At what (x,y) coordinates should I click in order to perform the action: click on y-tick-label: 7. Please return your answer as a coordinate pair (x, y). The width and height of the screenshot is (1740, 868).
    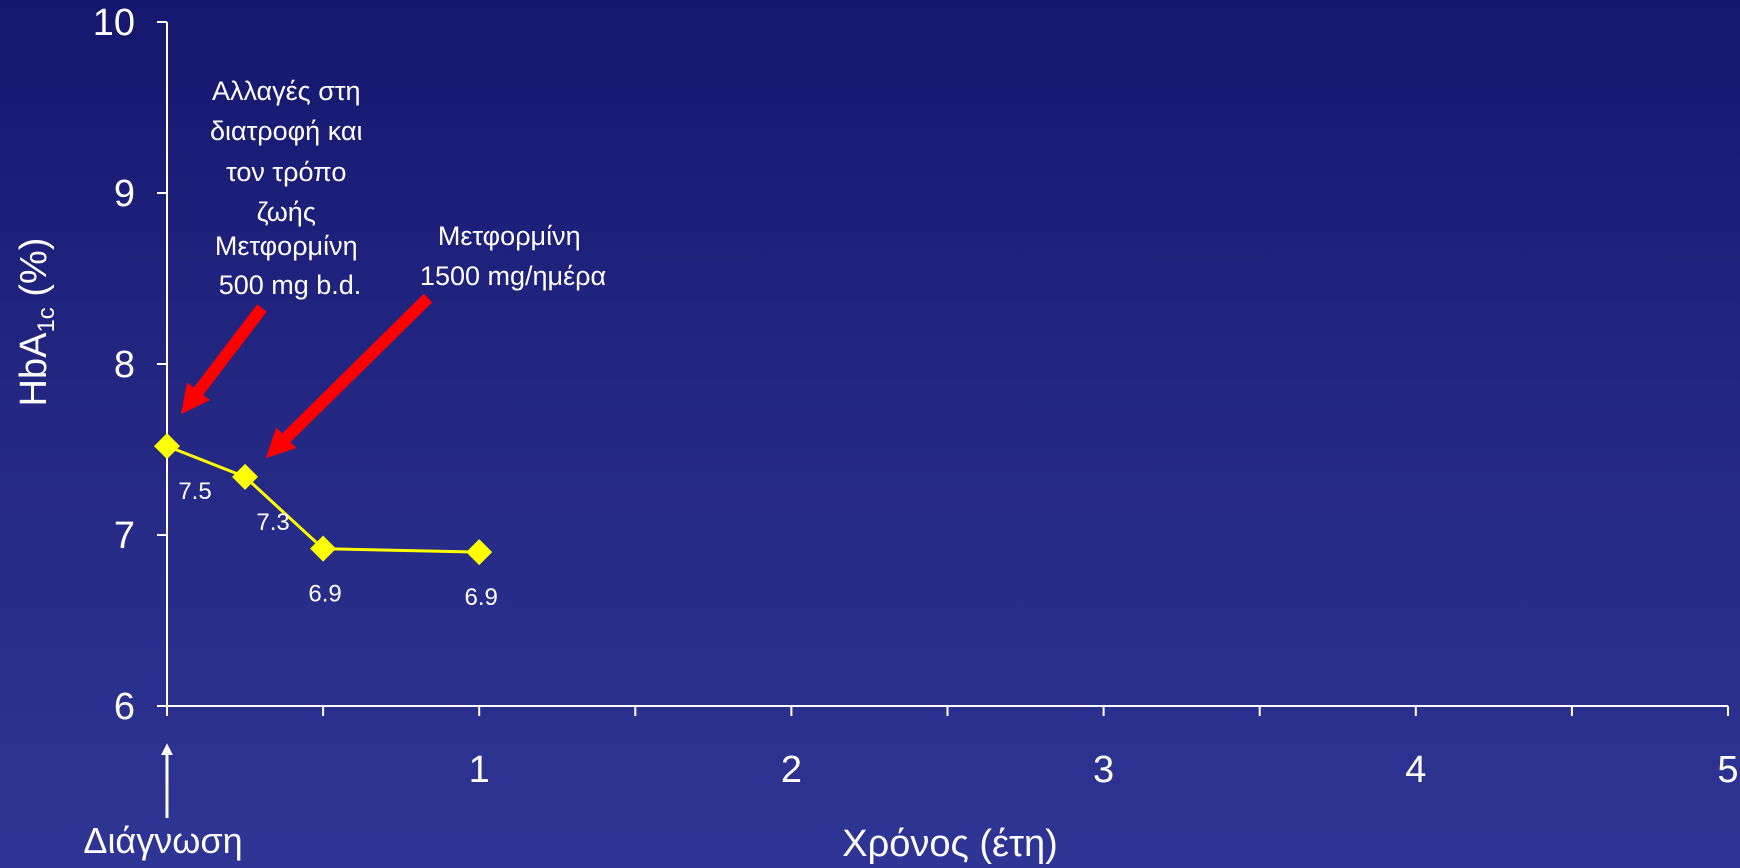
    Looking at the image, I should click on (124, 536).